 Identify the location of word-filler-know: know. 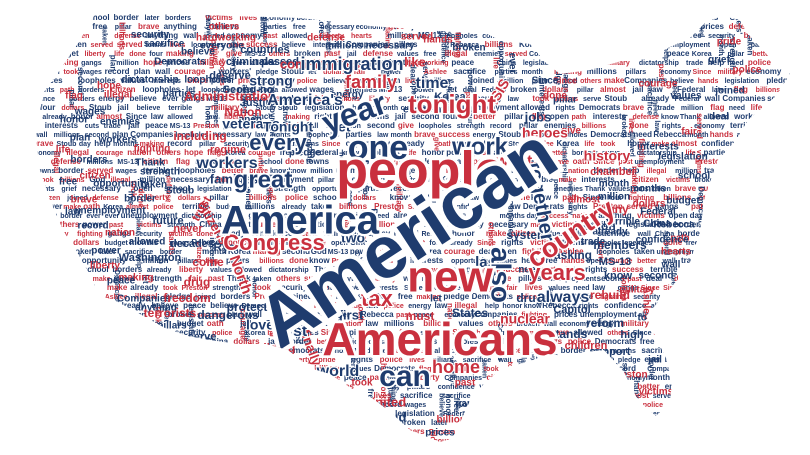
(400, 197).